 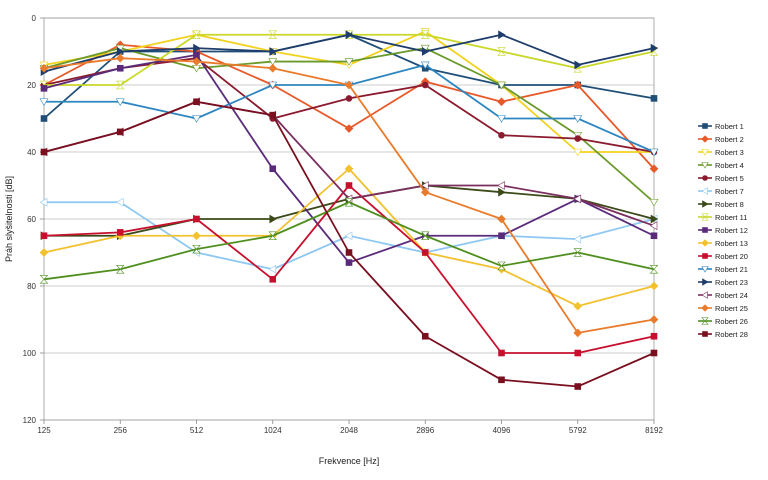 What do you see at coordinates (654, 430) in the screenshot?
I see `x-tick-label: 8192` at bounding box center [654, 430].